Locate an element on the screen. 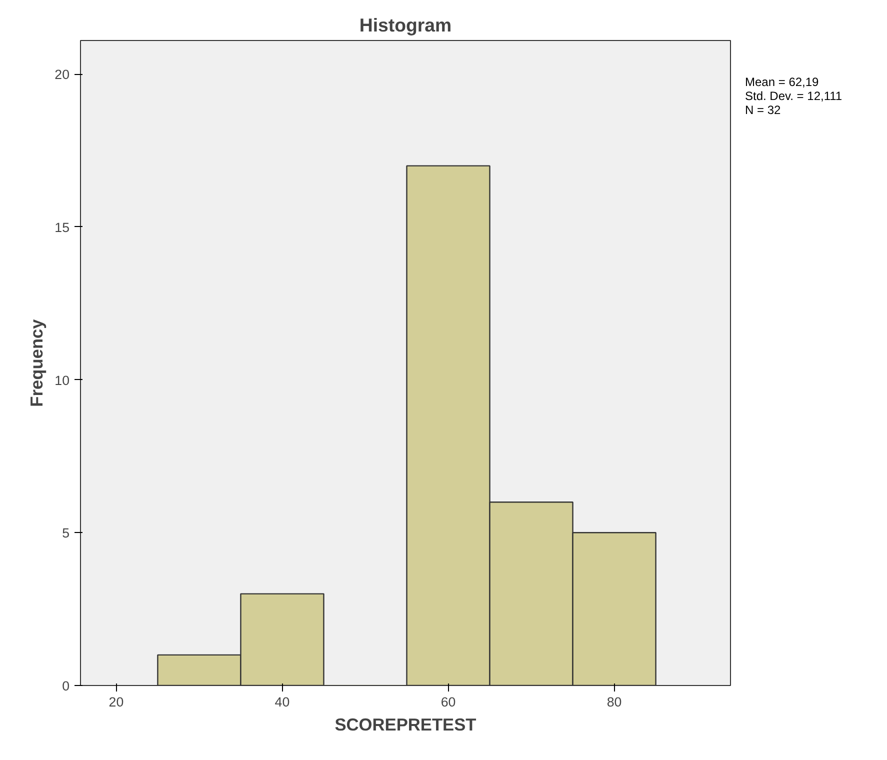 The height and width of the screenshot is (760, 887). chart-title: Histogram is located at coordinates (405, 25).